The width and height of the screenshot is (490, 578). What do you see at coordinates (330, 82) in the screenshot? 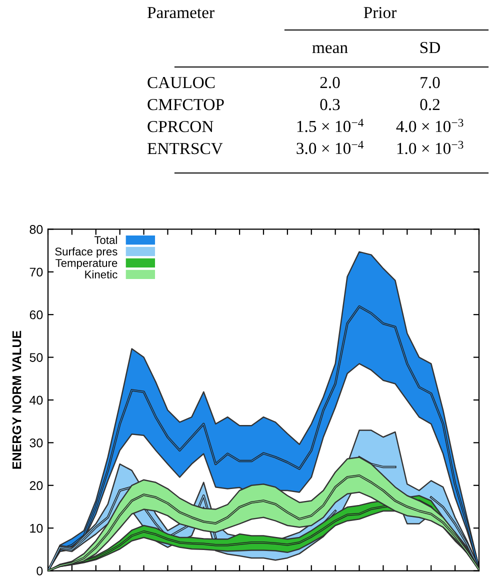
I see `text: 2.0` at bounding box center [330, 82].